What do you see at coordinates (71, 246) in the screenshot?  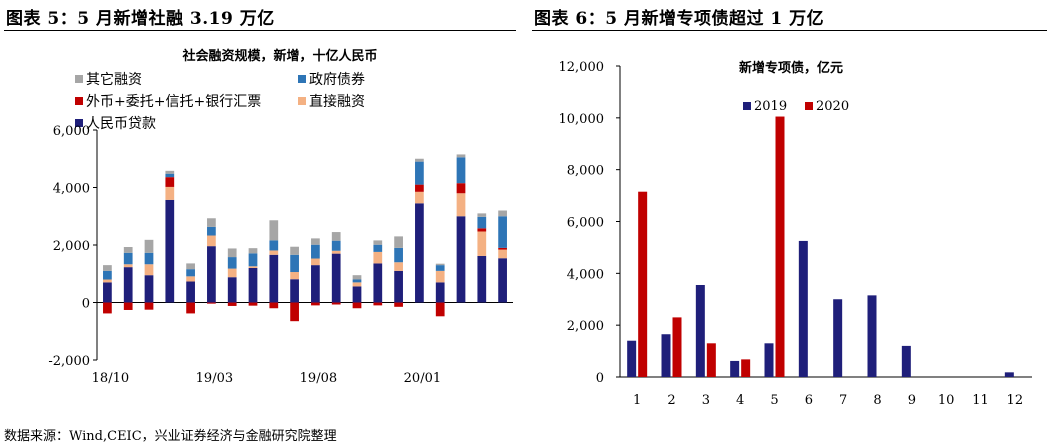 I see `left-y-tick-label: 2,000` at bounding box center [71, 246].